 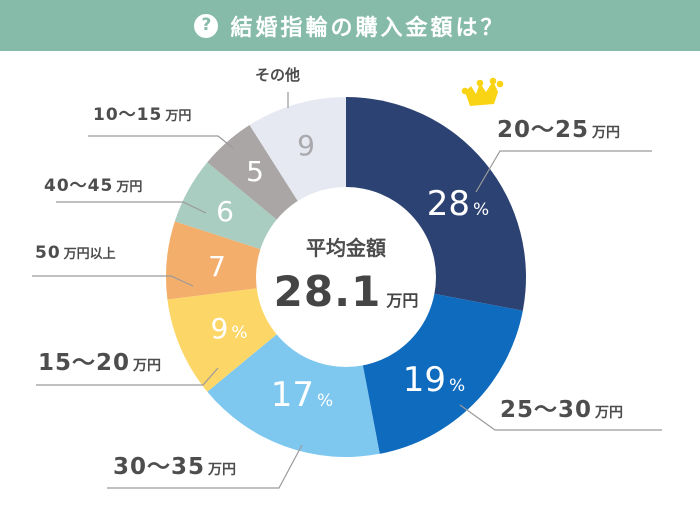 I want to click on label-25-30: 25～30 万円, so click(x=562, y=410).